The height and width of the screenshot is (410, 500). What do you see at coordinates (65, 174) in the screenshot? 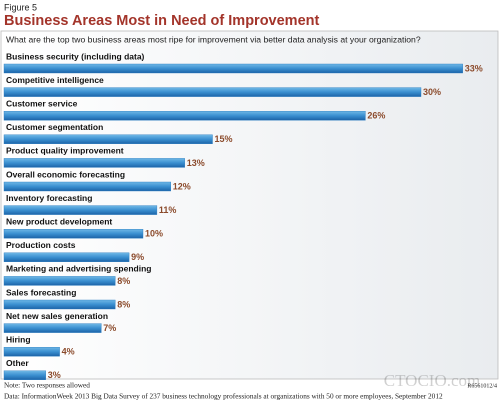
I see `category-label: Overall economic forecasting` at bounding box center [65, 174].